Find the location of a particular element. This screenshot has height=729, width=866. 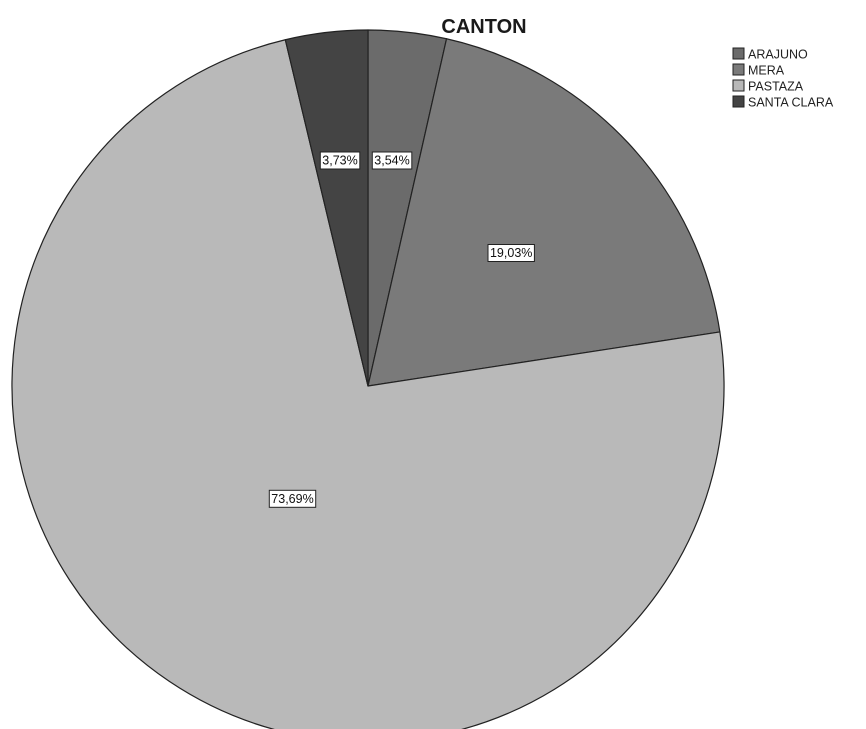

slice-label-box-pastaza is located at coordinates (292, 498).